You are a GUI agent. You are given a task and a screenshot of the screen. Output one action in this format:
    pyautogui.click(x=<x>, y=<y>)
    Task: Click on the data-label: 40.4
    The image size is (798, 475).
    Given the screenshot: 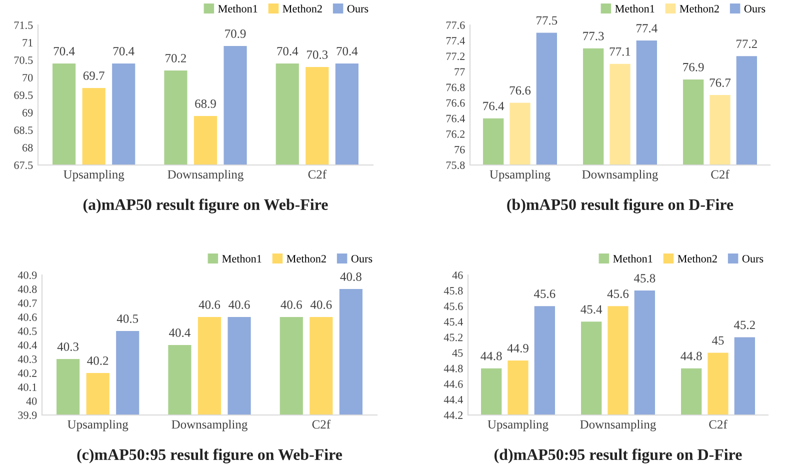 What is the action you would take?
    pyautogui.click(x=179, y=332)
    